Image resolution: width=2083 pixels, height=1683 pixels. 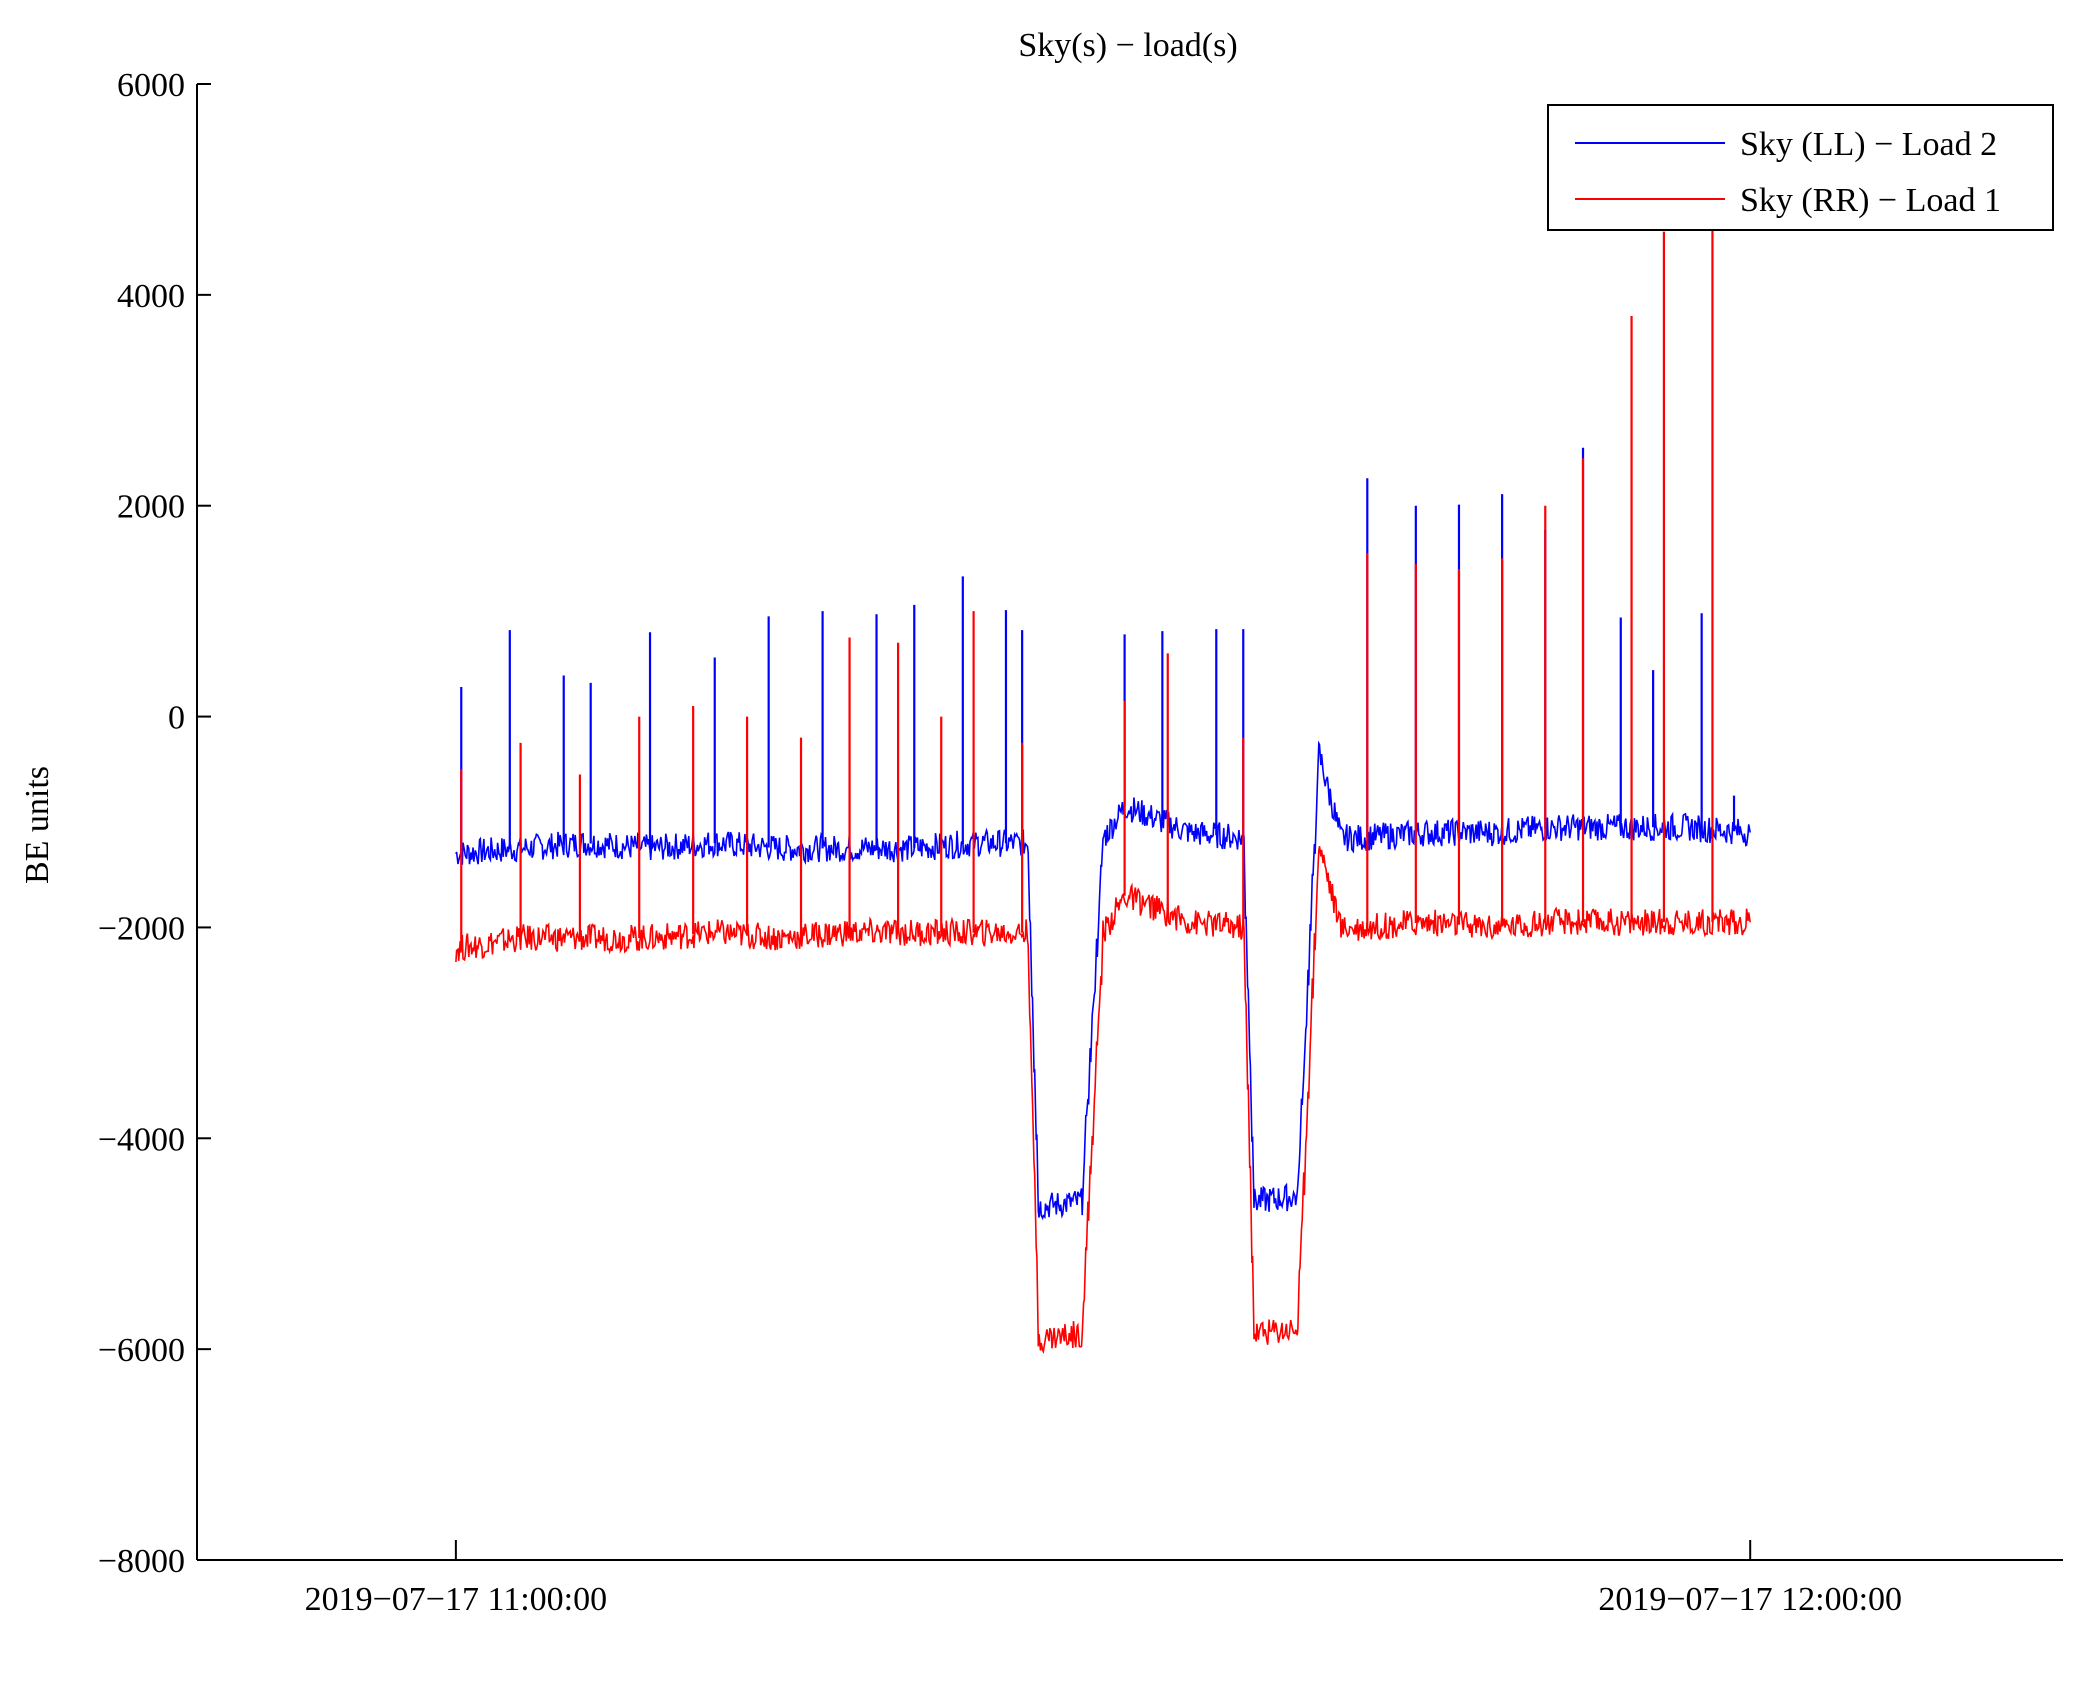 What do you see at coordinates (176, 718) in the screenshot?
I see `y-tick-label: 0` at bounding box center [176, 718].